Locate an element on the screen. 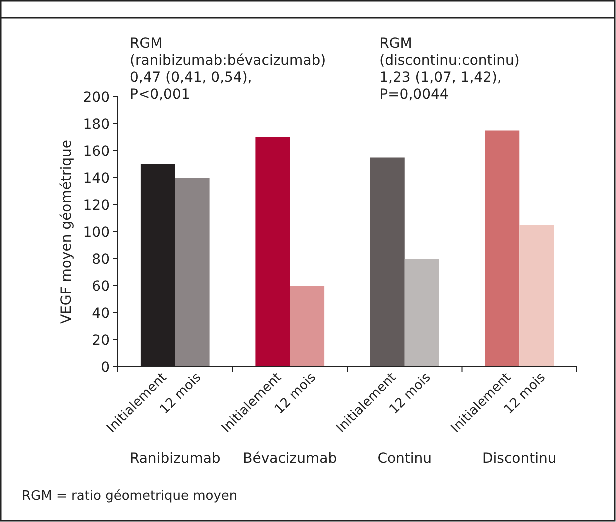 The height and width of the screenshot is (522, 616). y-tick-label: 60 is located at coordinates (101, 286).